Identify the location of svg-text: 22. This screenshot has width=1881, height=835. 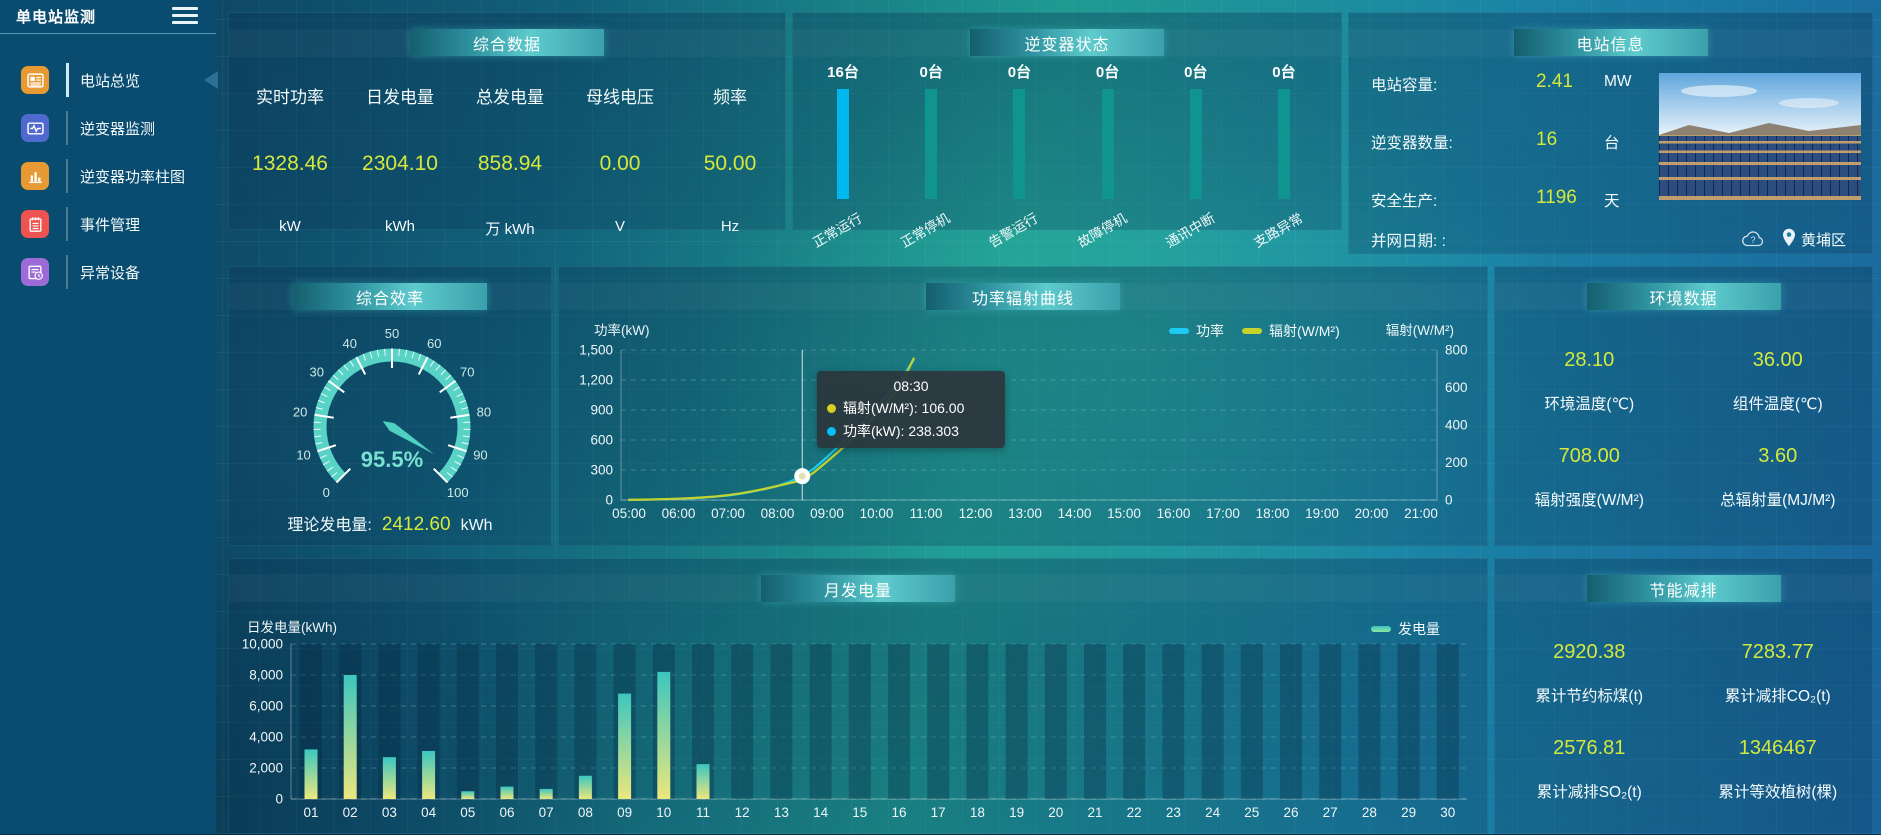
(1134, 812).